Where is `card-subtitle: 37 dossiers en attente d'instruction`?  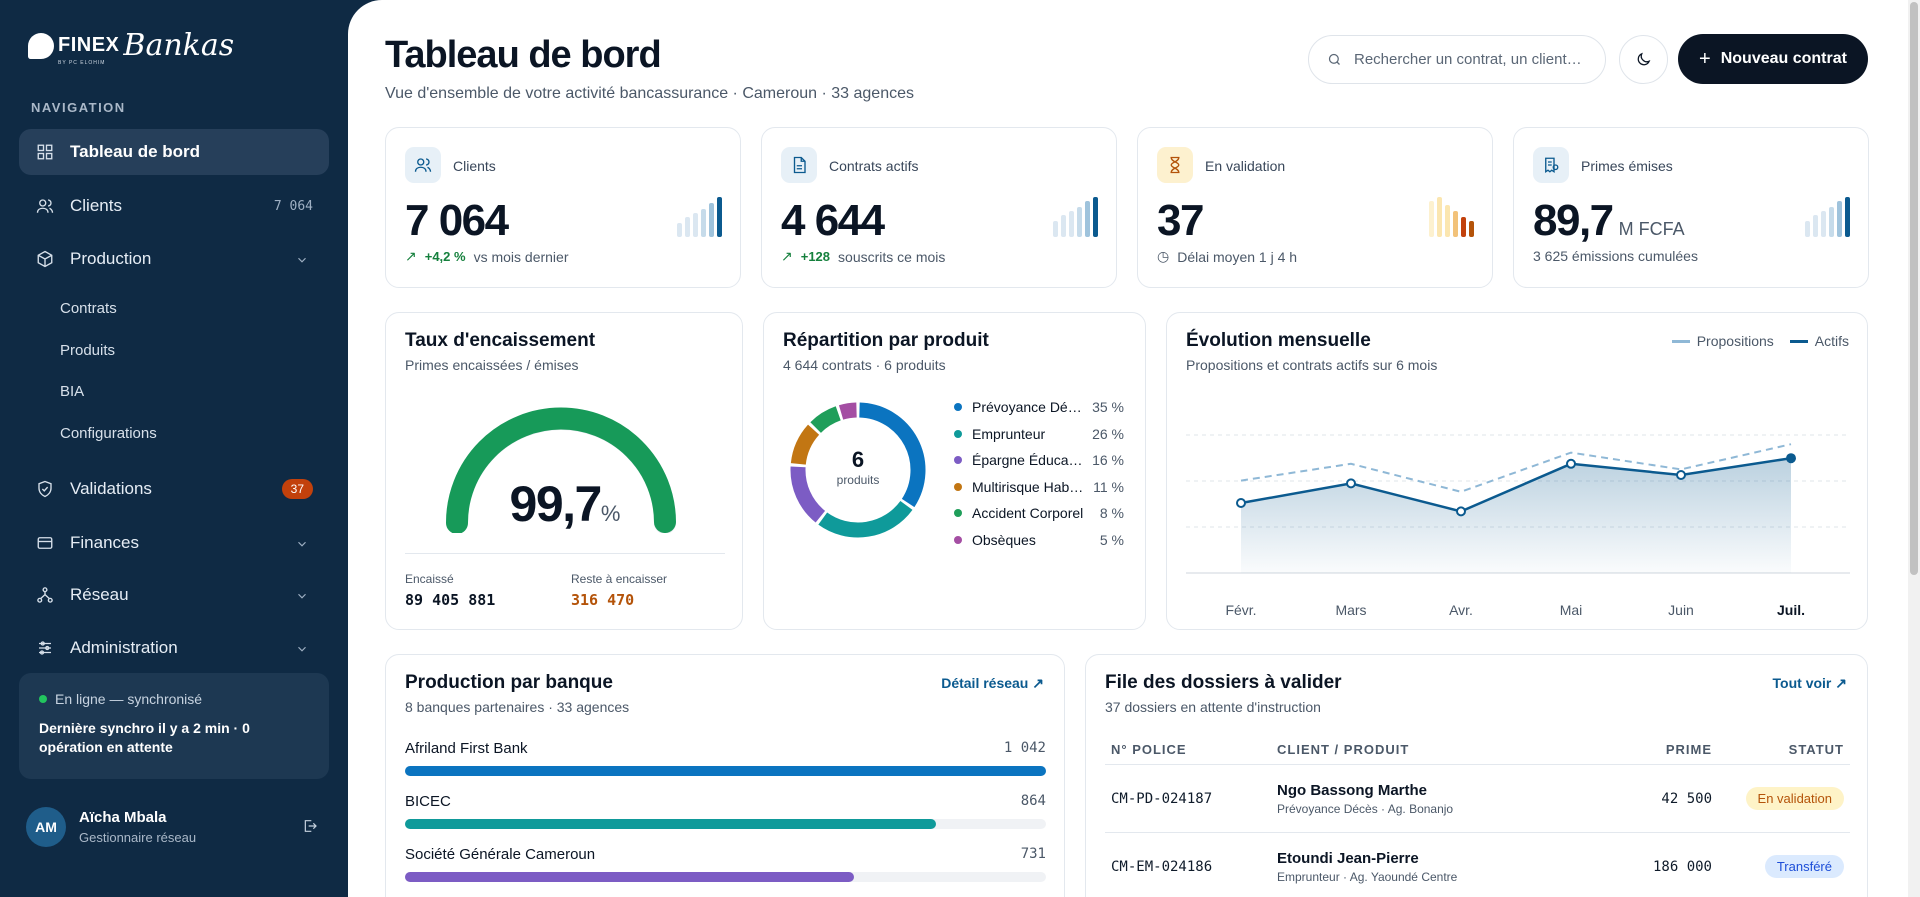 card-subtitle: 37 dossiers en attente d'instruction is located at coordinates (1213, 707).